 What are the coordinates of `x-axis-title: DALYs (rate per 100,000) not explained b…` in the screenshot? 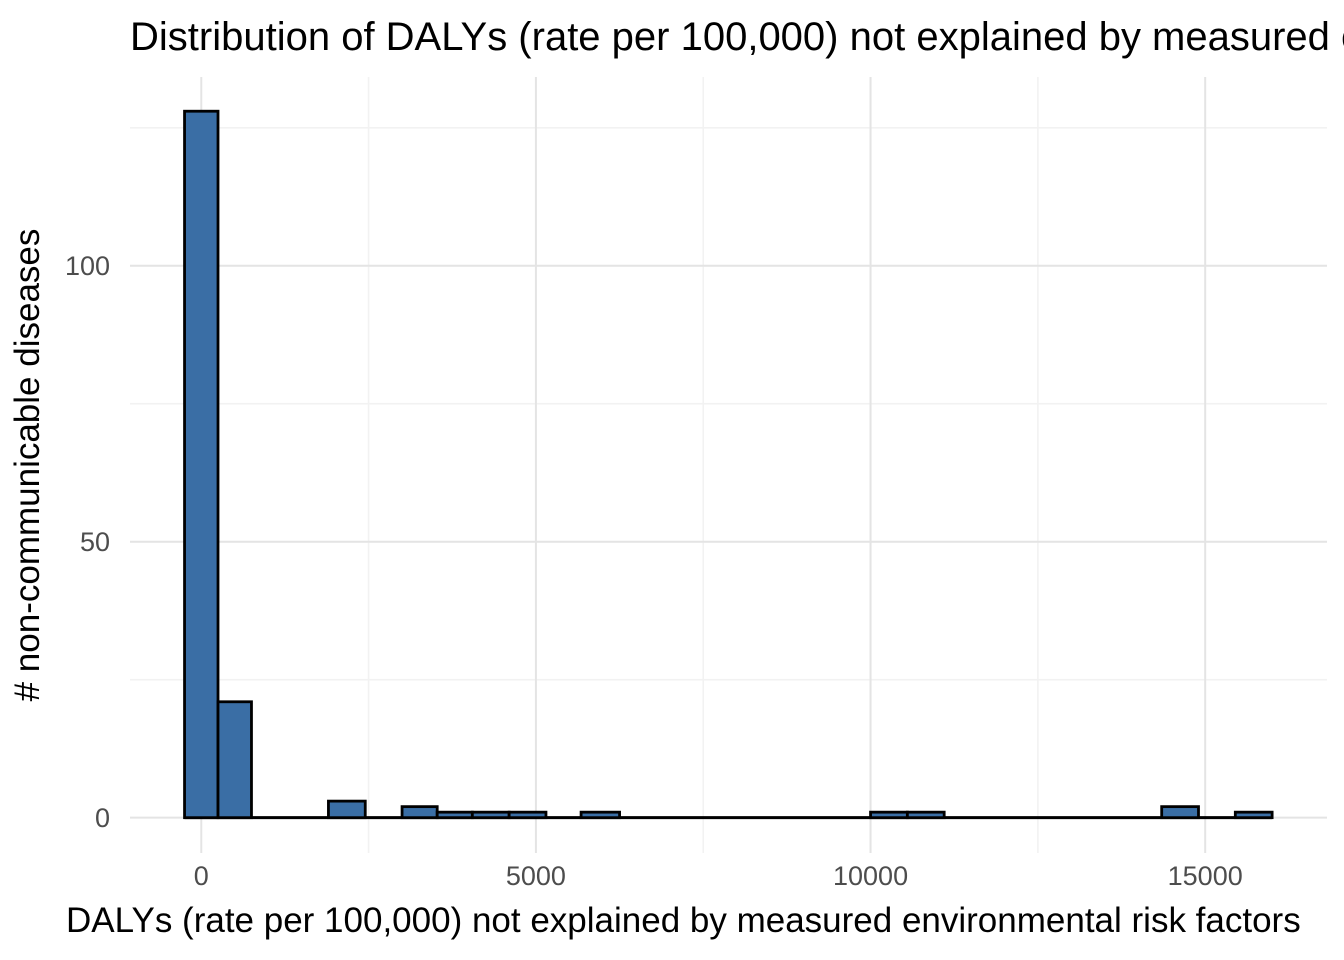 It's located at (683, 920).